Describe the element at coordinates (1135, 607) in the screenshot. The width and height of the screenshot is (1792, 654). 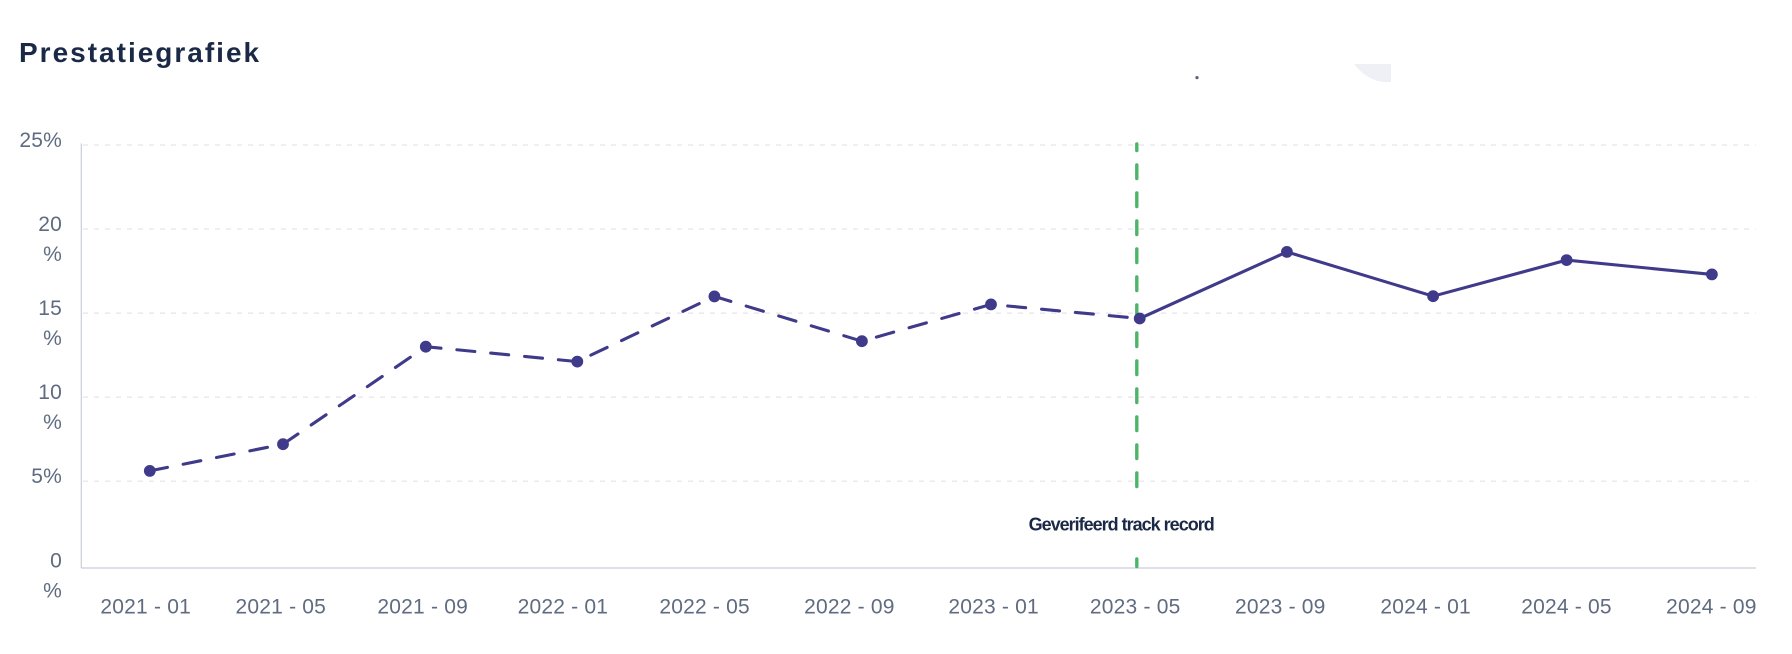
I see `svg-text: 2023 - 05` at that location.